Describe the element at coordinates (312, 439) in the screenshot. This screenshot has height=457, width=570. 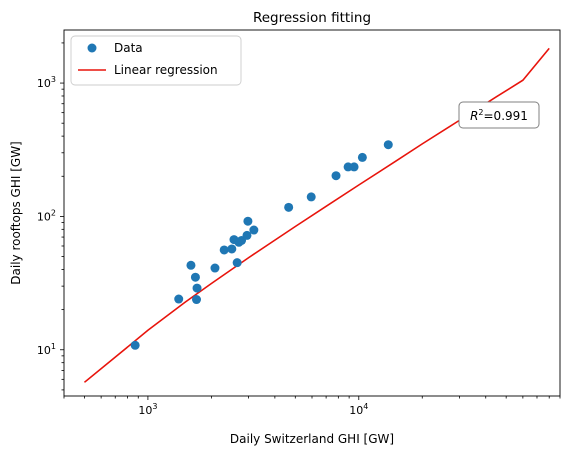
I see `x-axis-label: Daily Switzerland GHI [GW]` at that location.